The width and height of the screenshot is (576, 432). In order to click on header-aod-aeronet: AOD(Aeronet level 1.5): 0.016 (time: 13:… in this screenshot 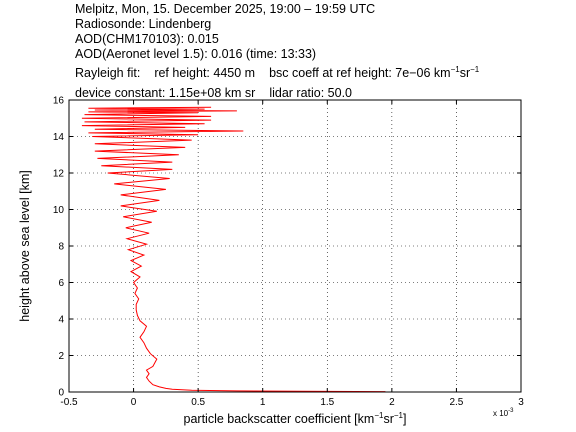, I will do `click(196, 54)`.